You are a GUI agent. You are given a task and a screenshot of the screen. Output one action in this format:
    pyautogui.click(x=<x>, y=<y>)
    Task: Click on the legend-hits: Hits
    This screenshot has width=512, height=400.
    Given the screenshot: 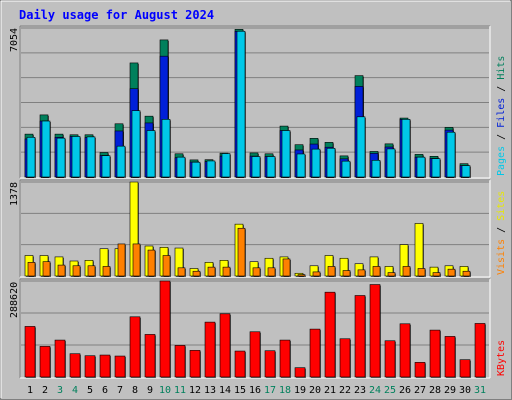 What is the action you would take?
    pyautogui.click(x=501, y=68)
    